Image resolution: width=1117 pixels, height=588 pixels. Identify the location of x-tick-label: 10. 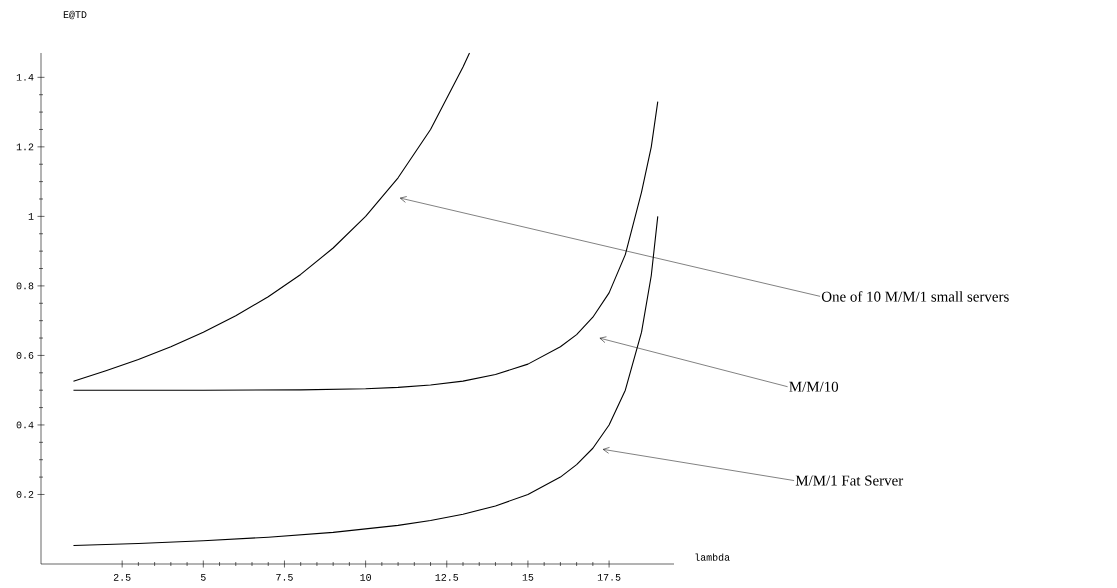
(365, 577).